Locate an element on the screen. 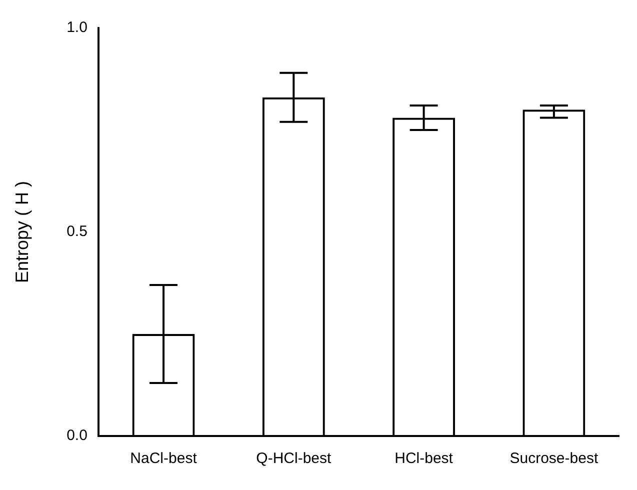  x-tick-label: NaCl-best is located at coordinates (164, 459).